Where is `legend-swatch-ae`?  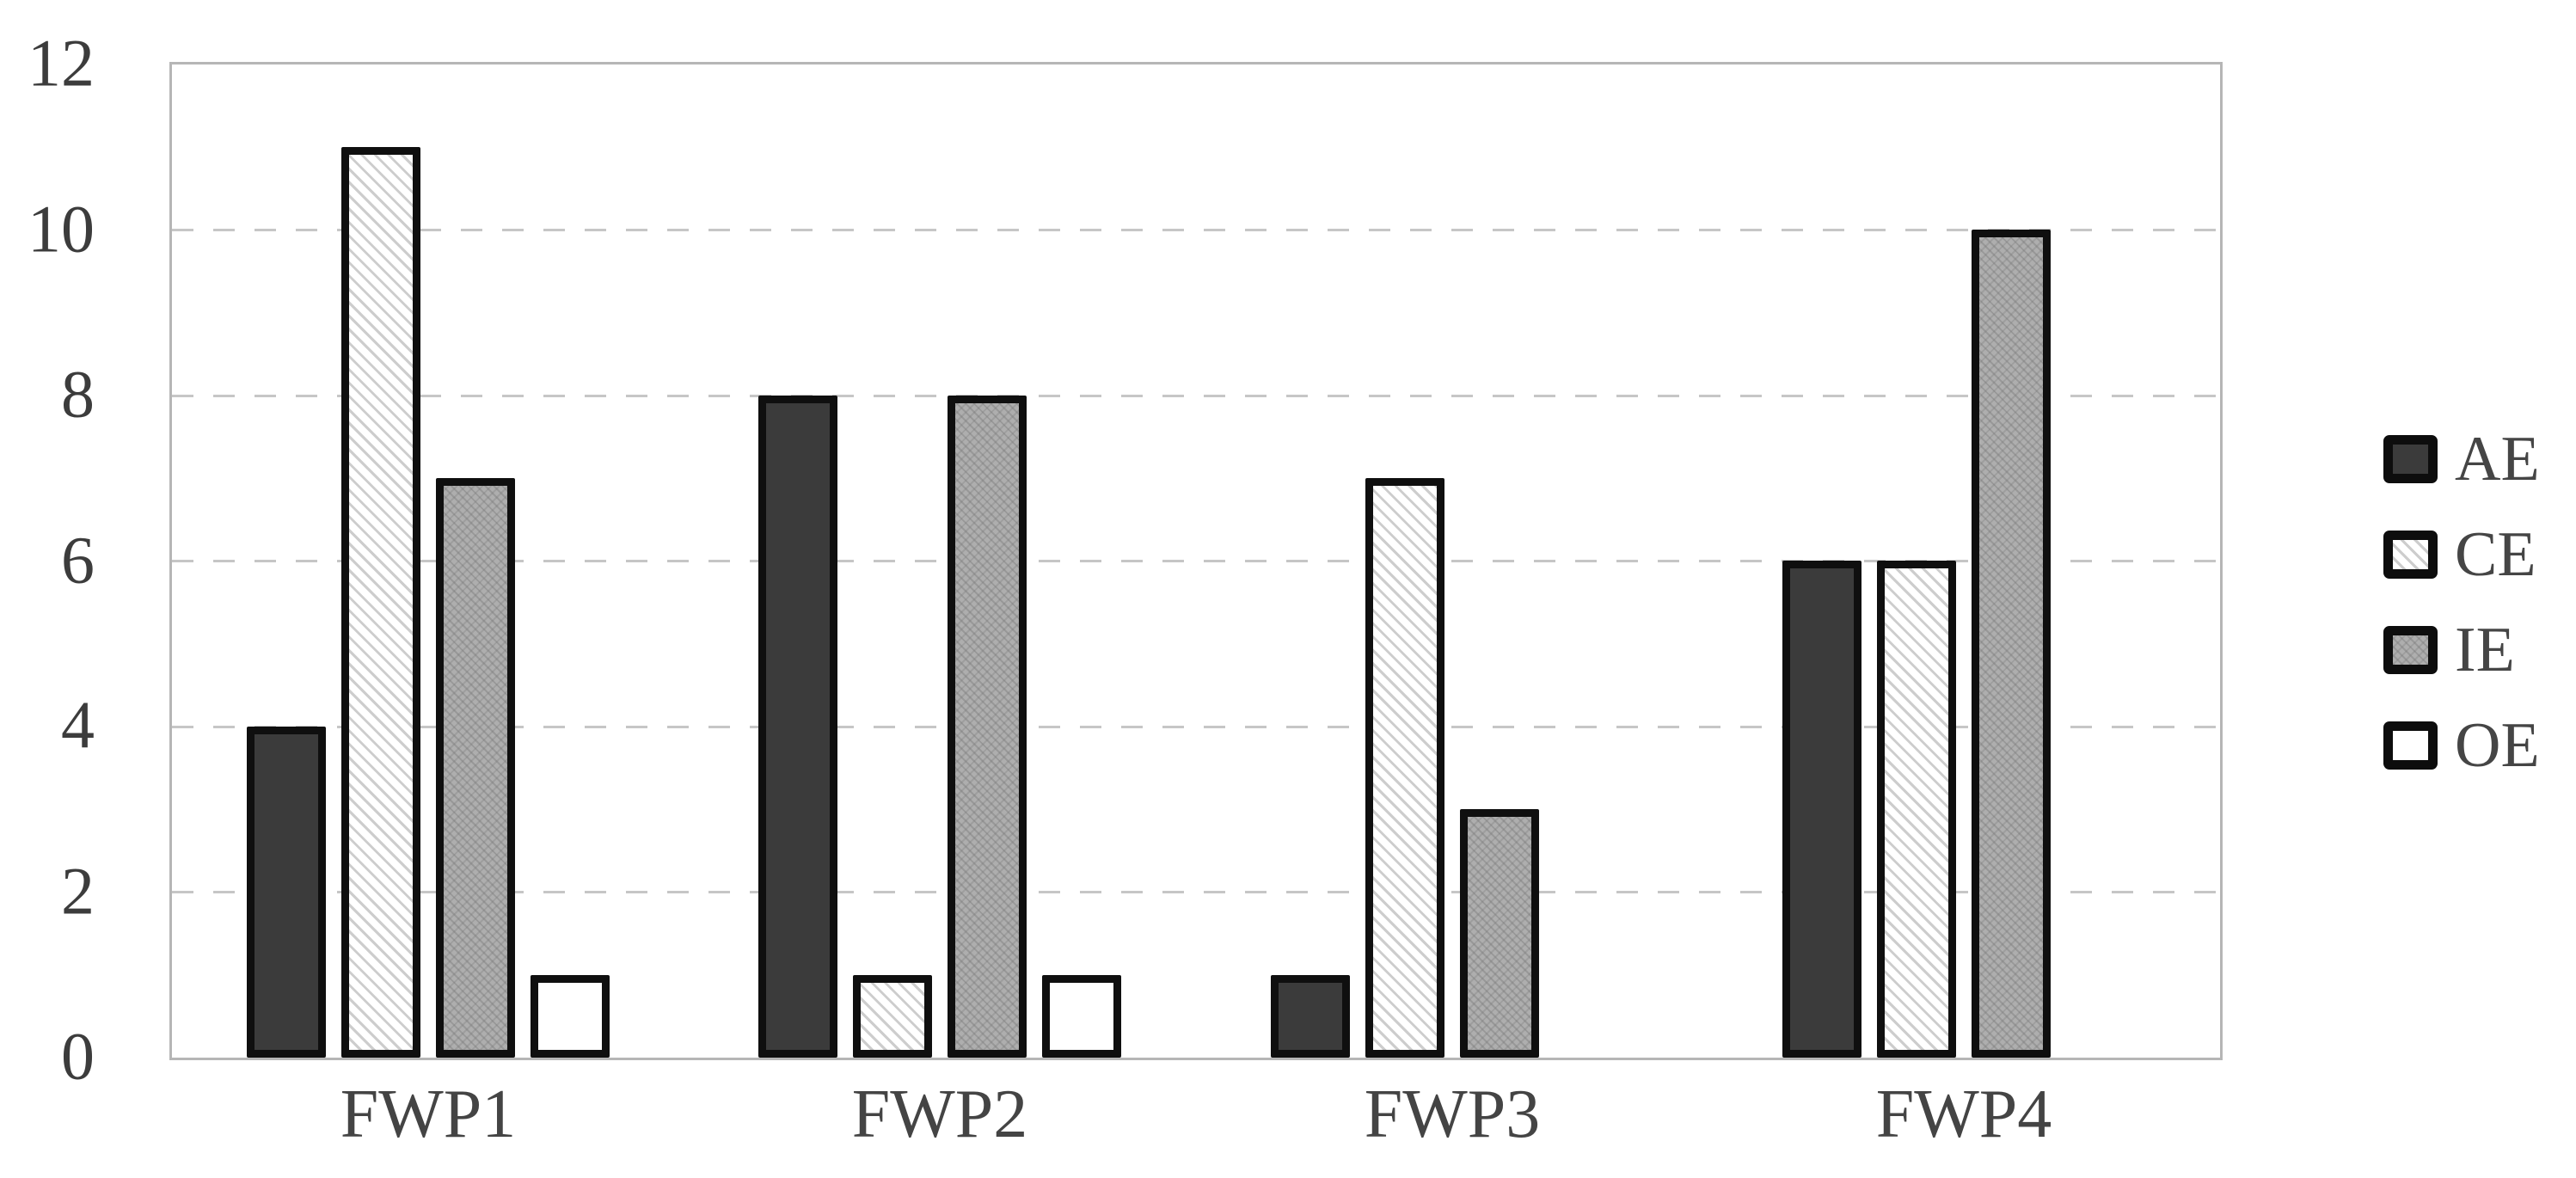 legend-swatch-ae is located at coordinates (2410, 459).